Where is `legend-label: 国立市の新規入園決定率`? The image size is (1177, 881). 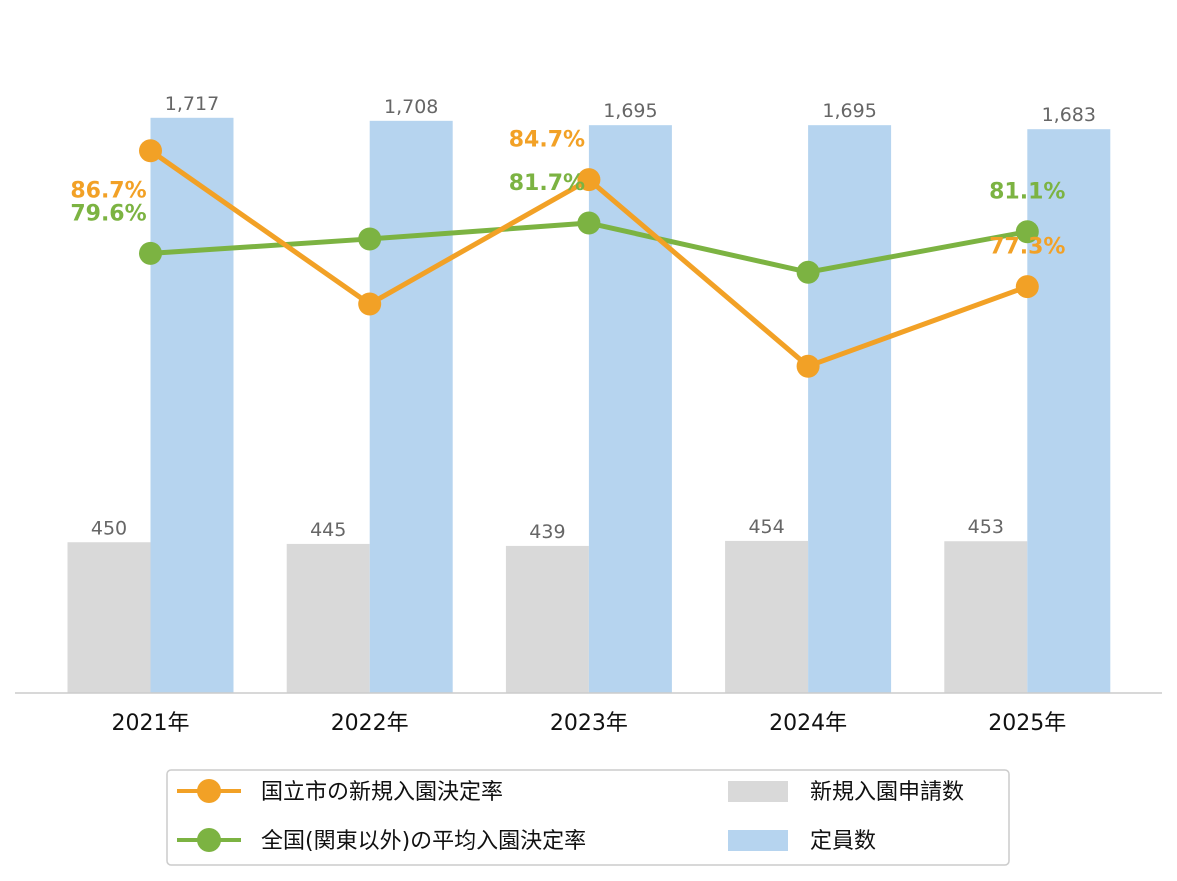
legend-label: 国立市の新規入園決定率 is located at coordinates (382, 792).